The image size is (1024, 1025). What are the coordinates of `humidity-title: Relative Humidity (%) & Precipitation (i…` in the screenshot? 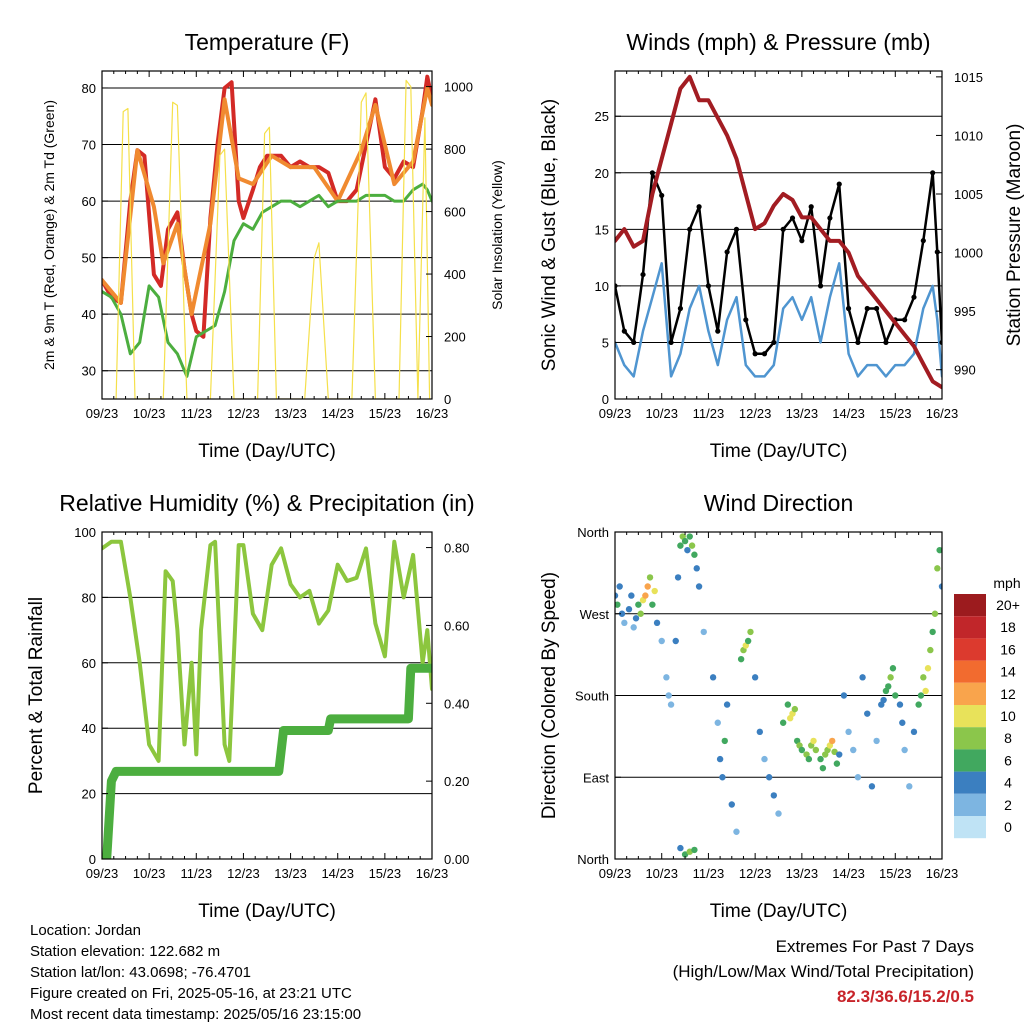 It's located at (266, 503).